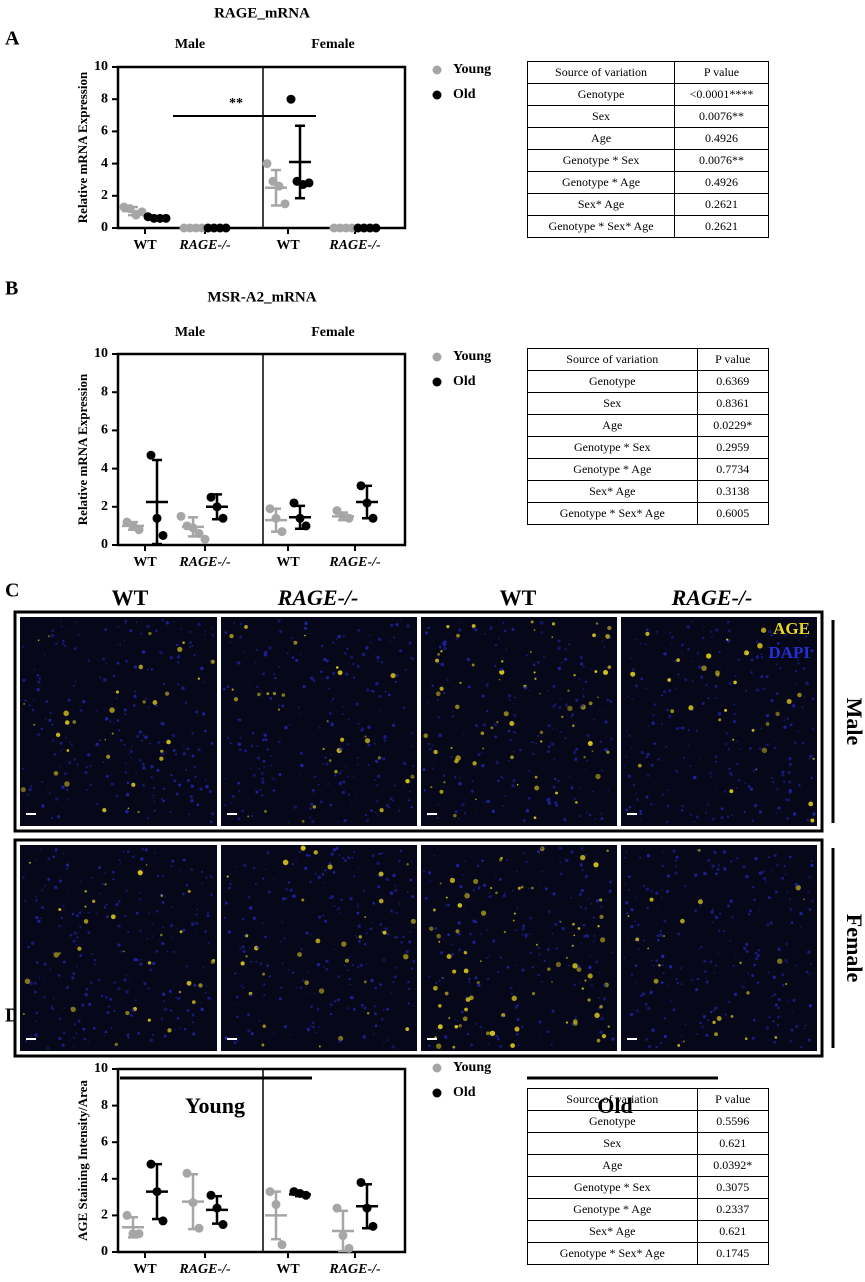  Describe the element at coordinates (101, 353) in the screenshot. I see `y-tick-label: 10` at that location.